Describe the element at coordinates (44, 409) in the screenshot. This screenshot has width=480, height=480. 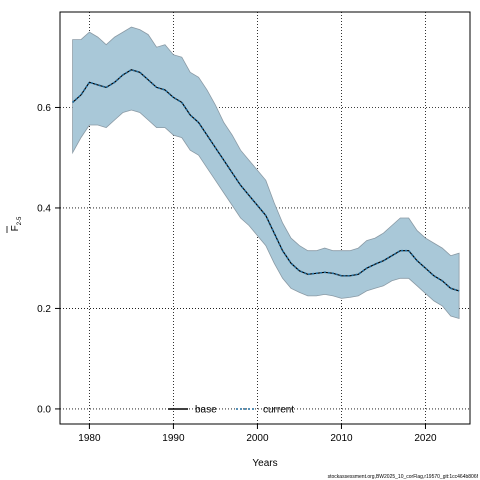
I see `y-tick-label: 0.0` at that location.